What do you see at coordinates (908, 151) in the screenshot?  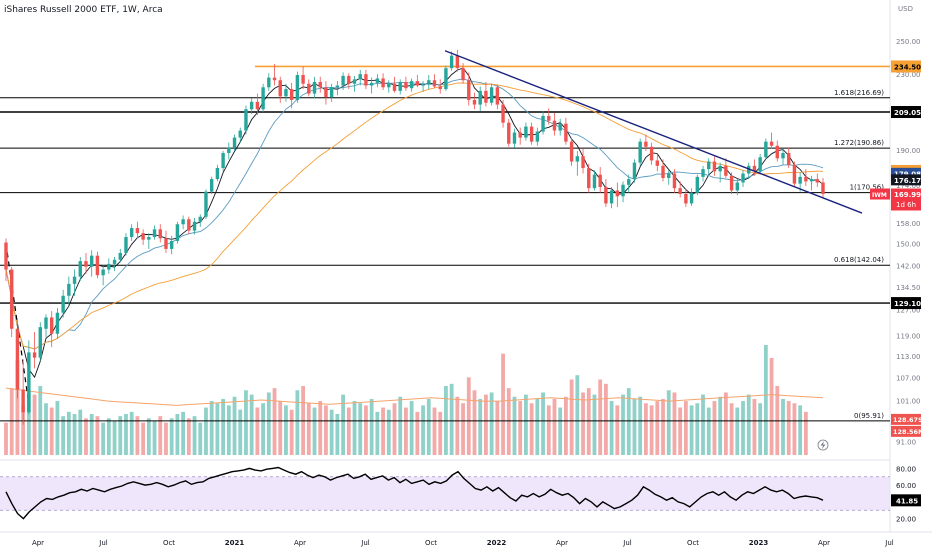 I see `price-axis-tick: 190.00` at bounding box center [908, 151].